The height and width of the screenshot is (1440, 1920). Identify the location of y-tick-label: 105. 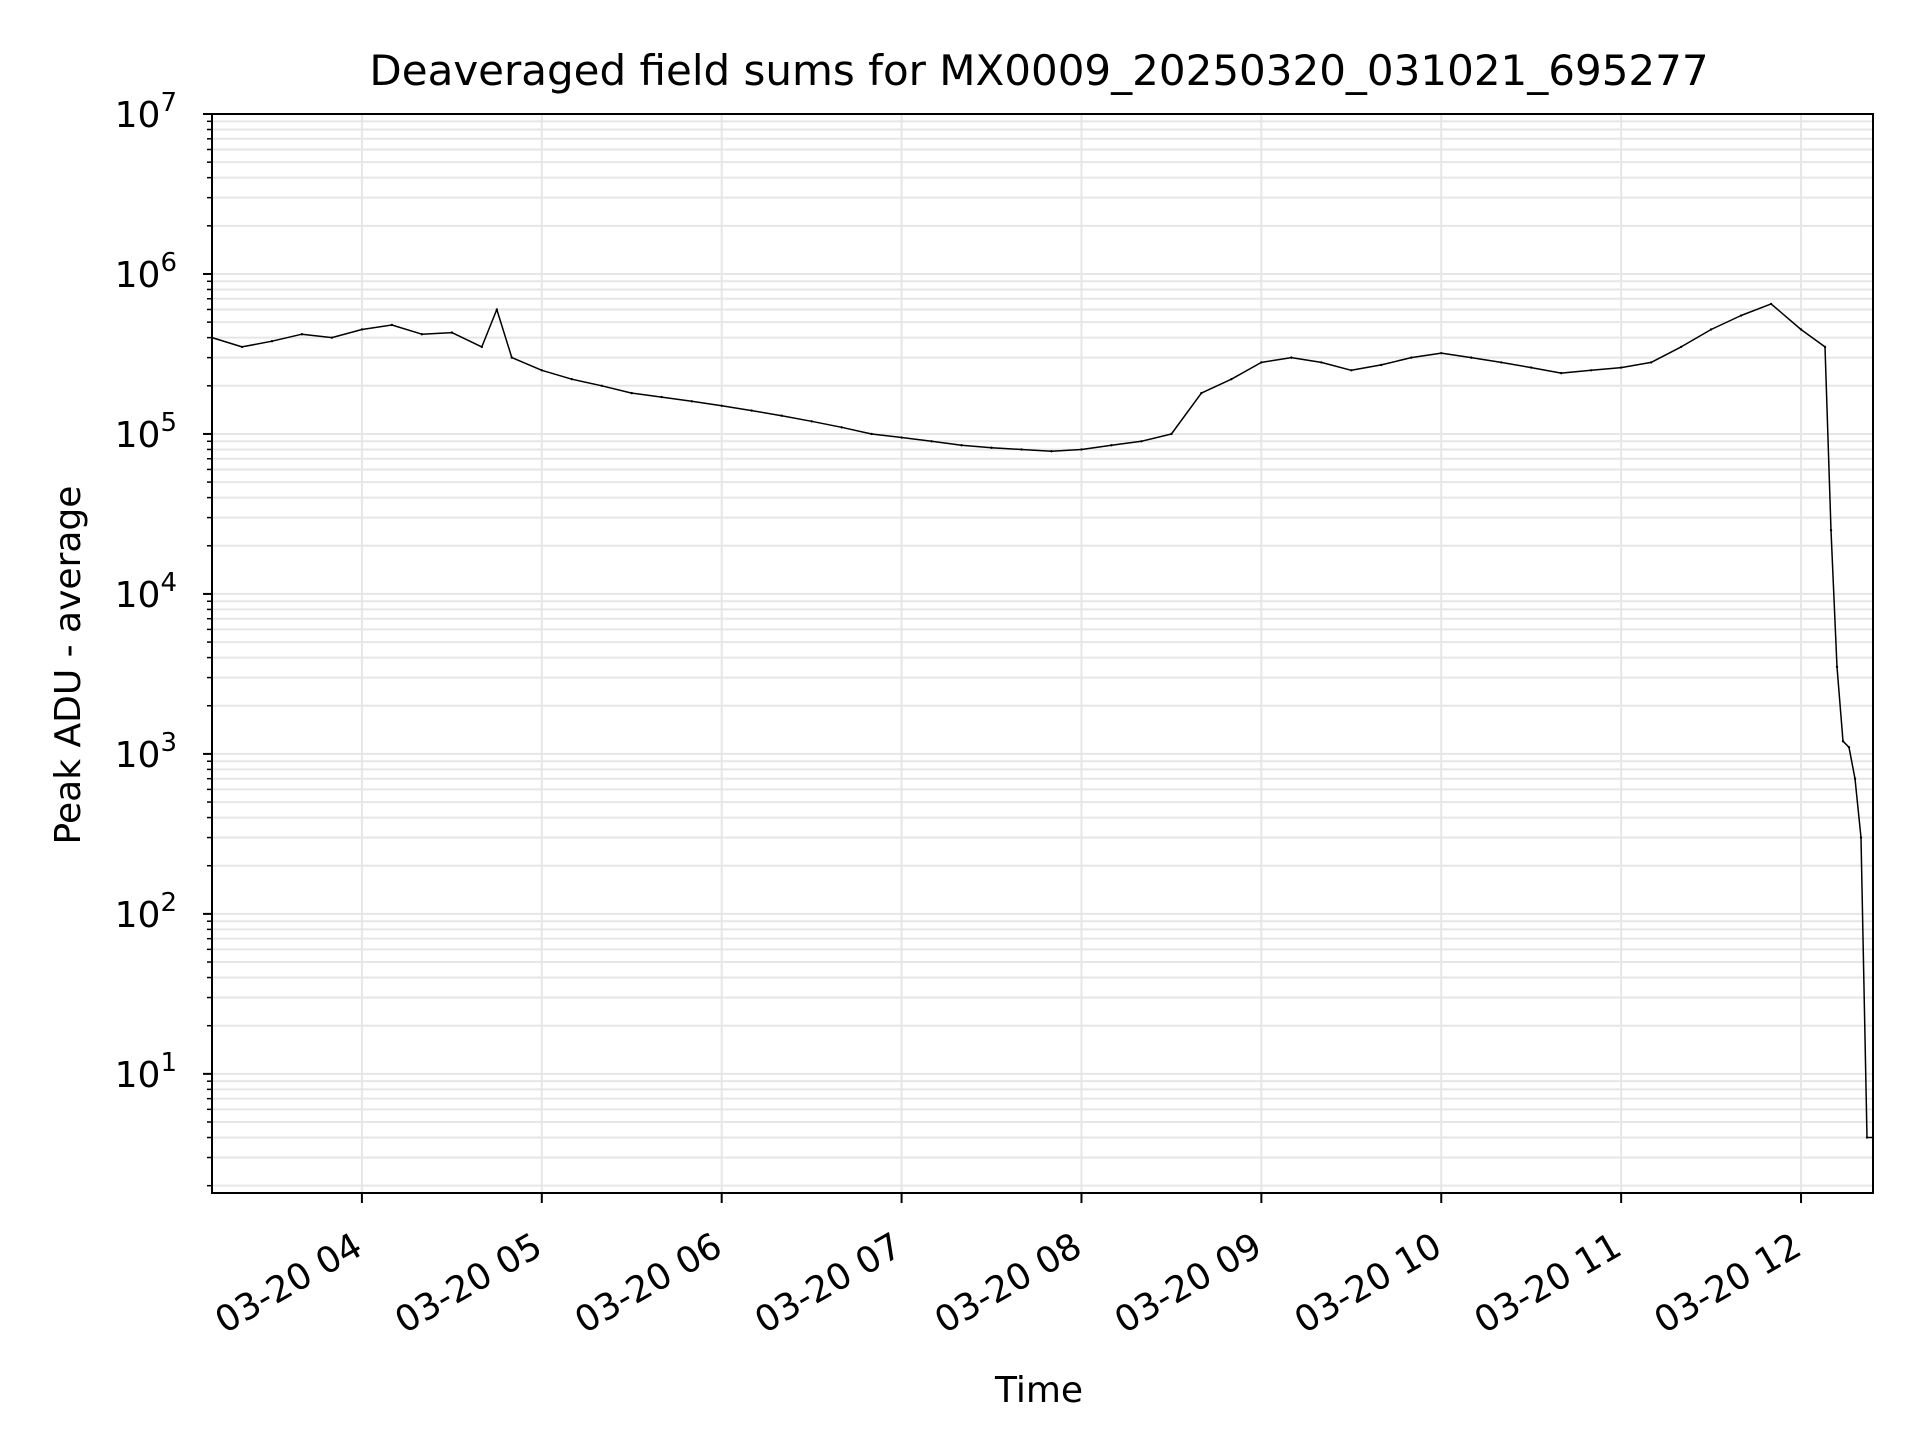
(146, 432).